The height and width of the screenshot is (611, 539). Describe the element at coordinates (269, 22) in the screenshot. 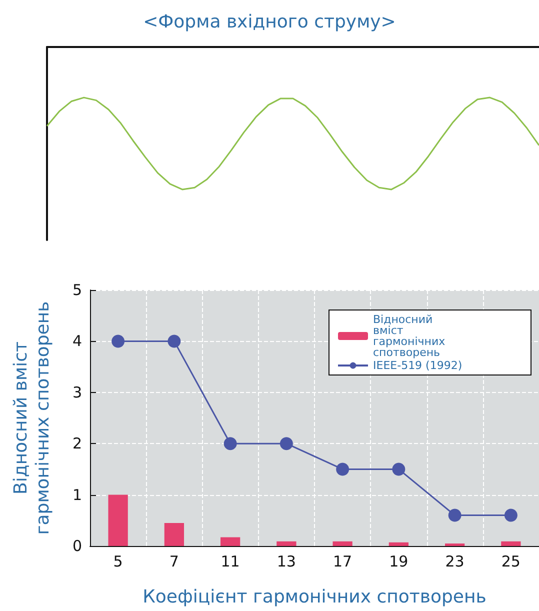

I see `chart-title: <Форма вхідного струму>` at that location.